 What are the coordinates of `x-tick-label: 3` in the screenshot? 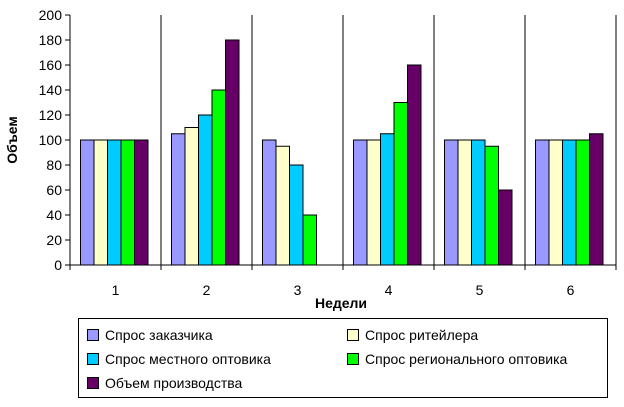 It's located at (298, 290).